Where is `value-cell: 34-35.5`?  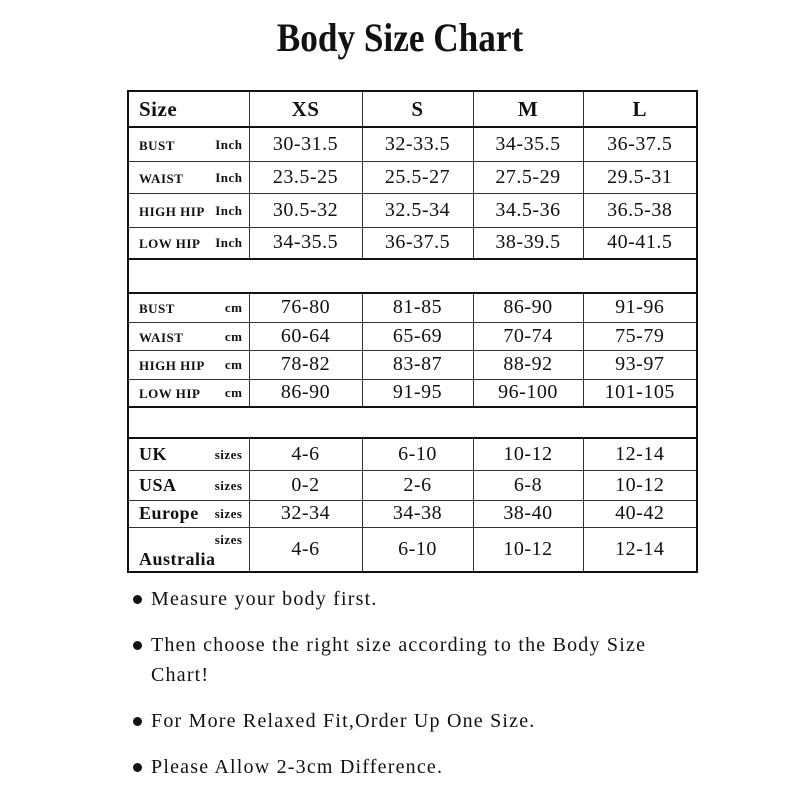 value-cell: 34-35.5 is located at coordinates (305, 243).